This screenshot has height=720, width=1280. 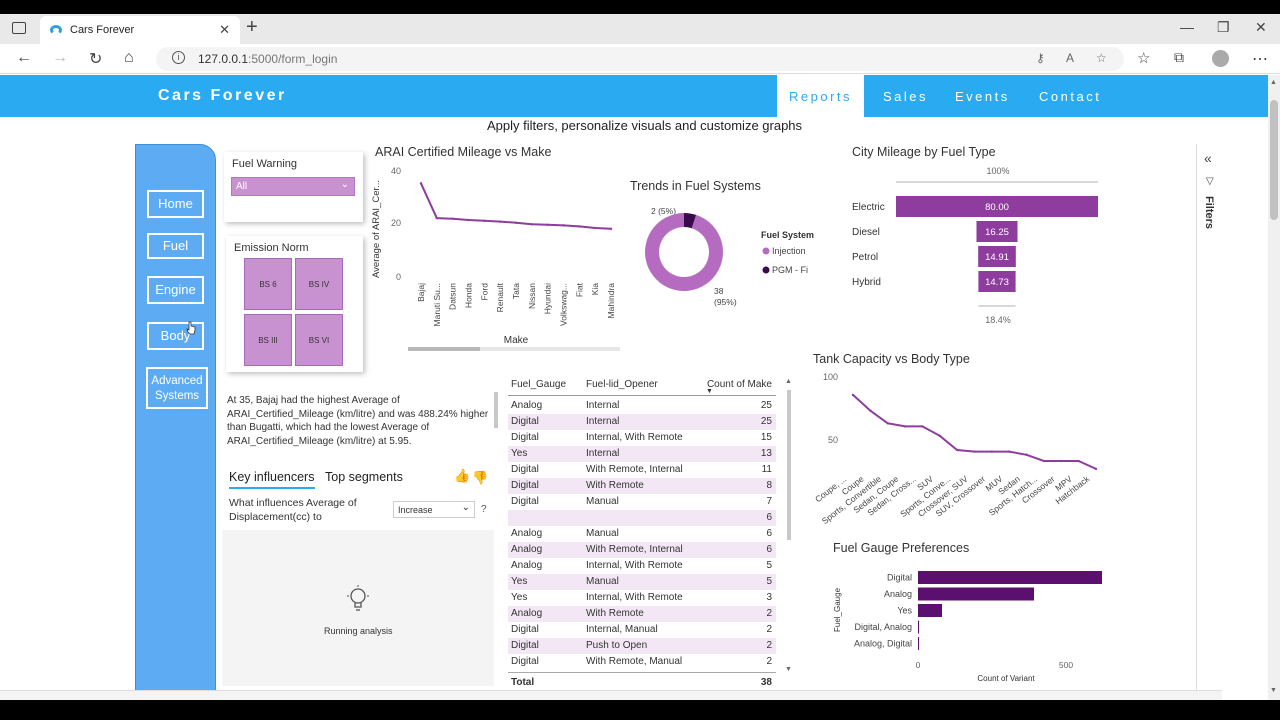 I want to click on home-icon: ⌂, so click(x=129, y=57).